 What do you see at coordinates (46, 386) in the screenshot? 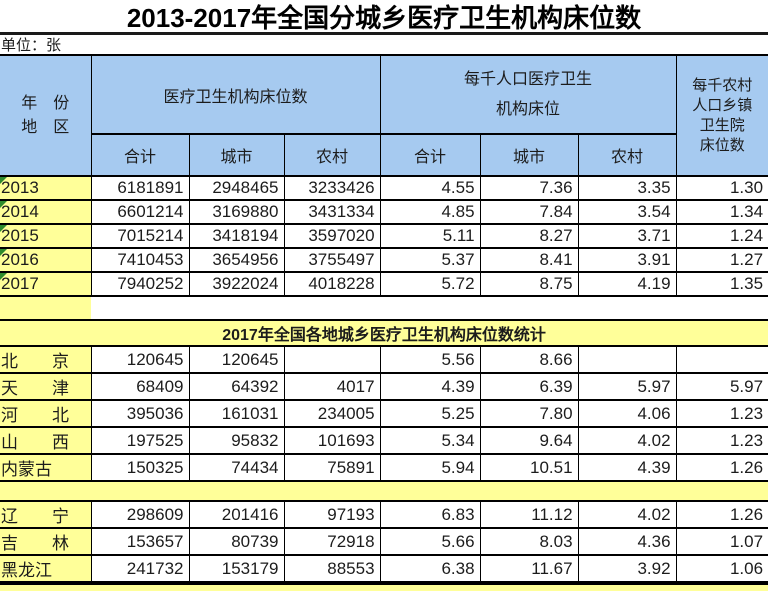
I see `row-label-cell: 天 津` at bounding box center [46, 386].